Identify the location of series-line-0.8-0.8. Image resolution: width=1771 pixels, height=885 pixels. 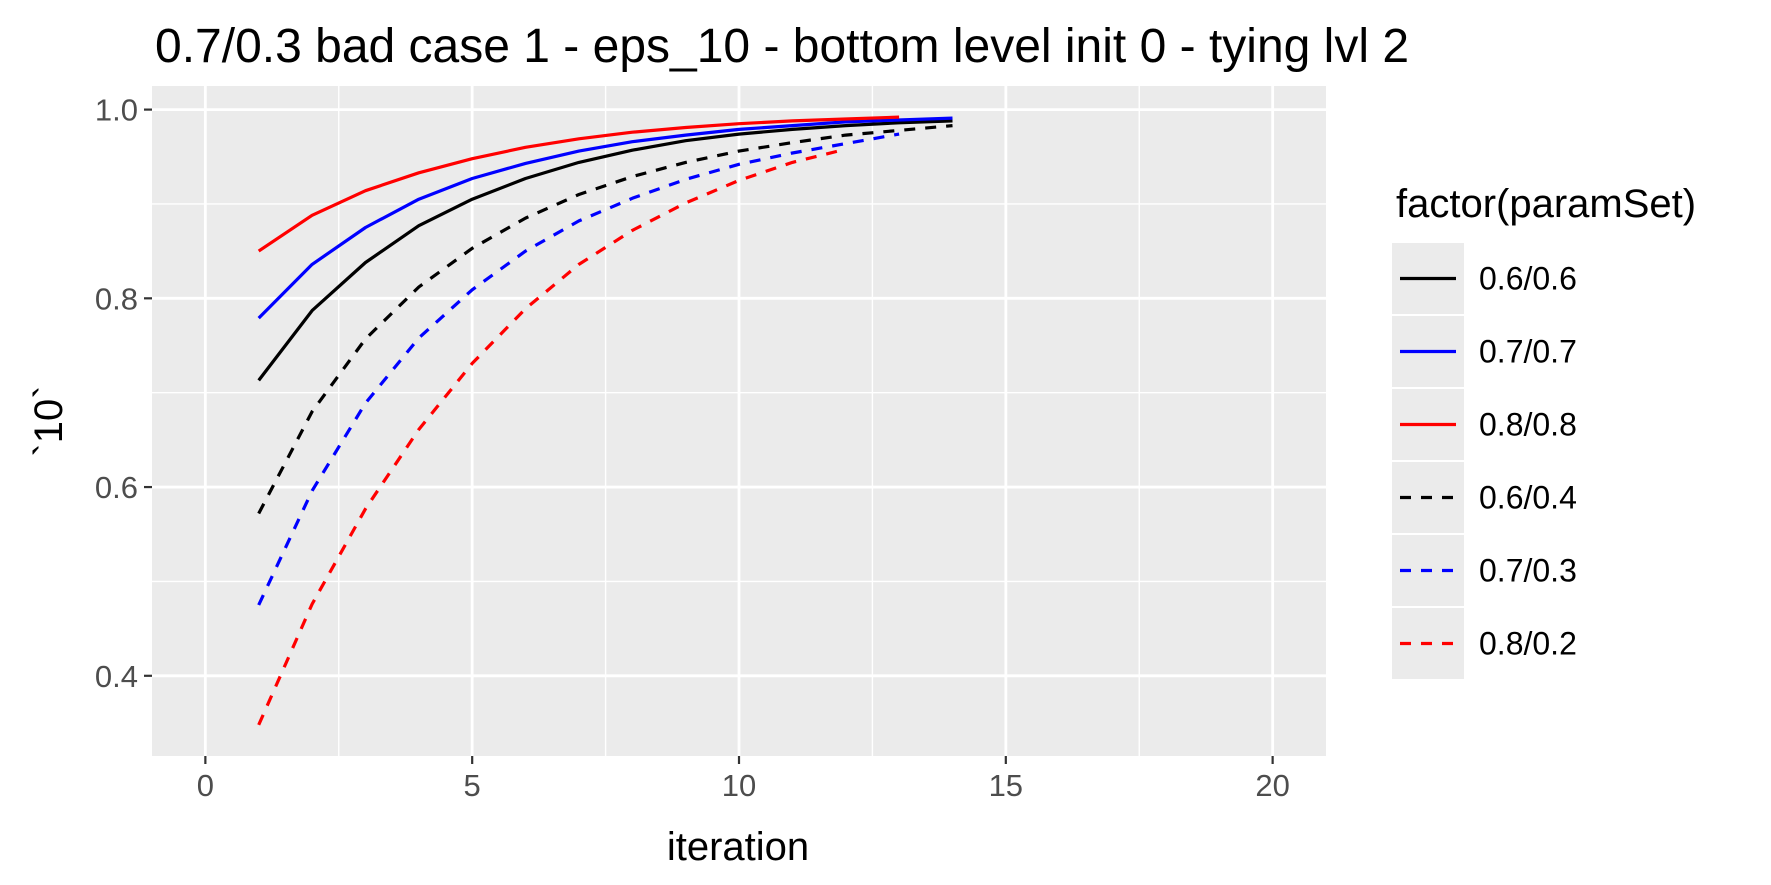
(578, 184).